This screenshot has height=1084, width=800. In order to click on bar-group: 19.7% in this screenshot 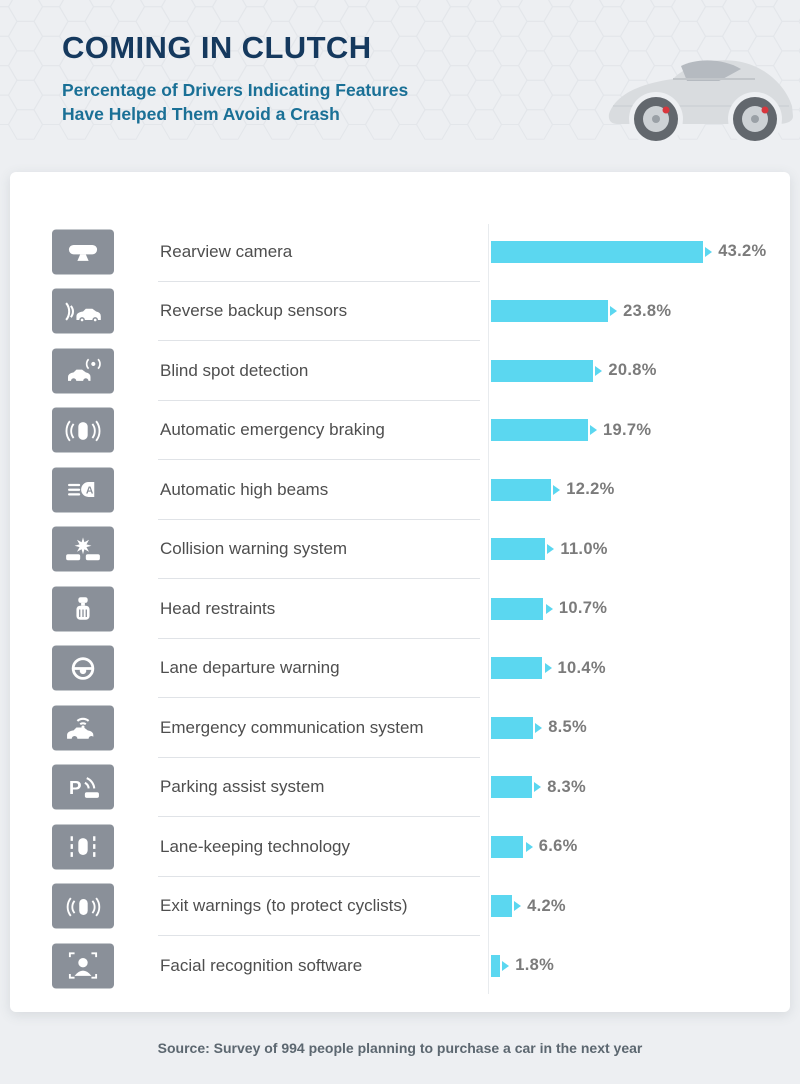, I will do `click(571, 430)`.